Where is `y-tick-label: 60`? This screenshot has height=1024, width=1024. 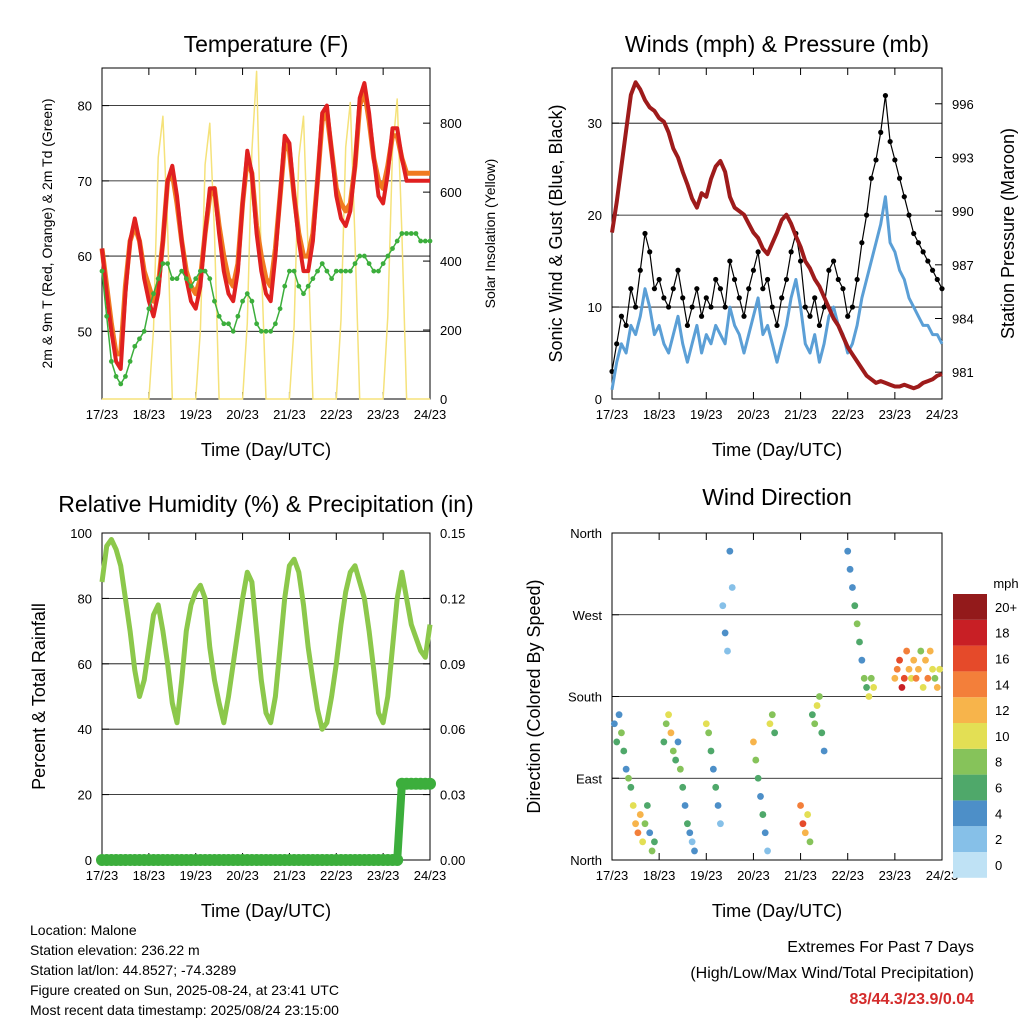
y-tick-label: 60 is located at coordinates (85, 664).